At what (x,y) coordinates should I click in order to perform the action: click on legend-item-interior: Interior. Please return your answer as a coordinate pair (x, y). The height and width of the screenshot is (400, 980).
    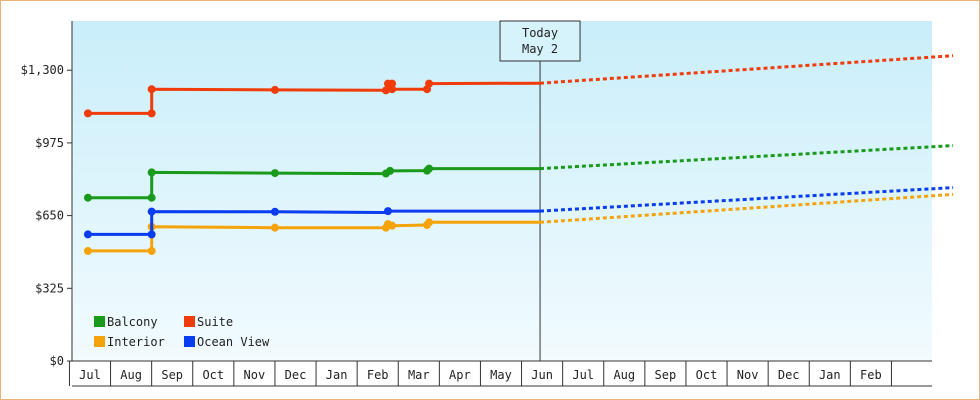
    Looking at the image, I should click on (129, 342).